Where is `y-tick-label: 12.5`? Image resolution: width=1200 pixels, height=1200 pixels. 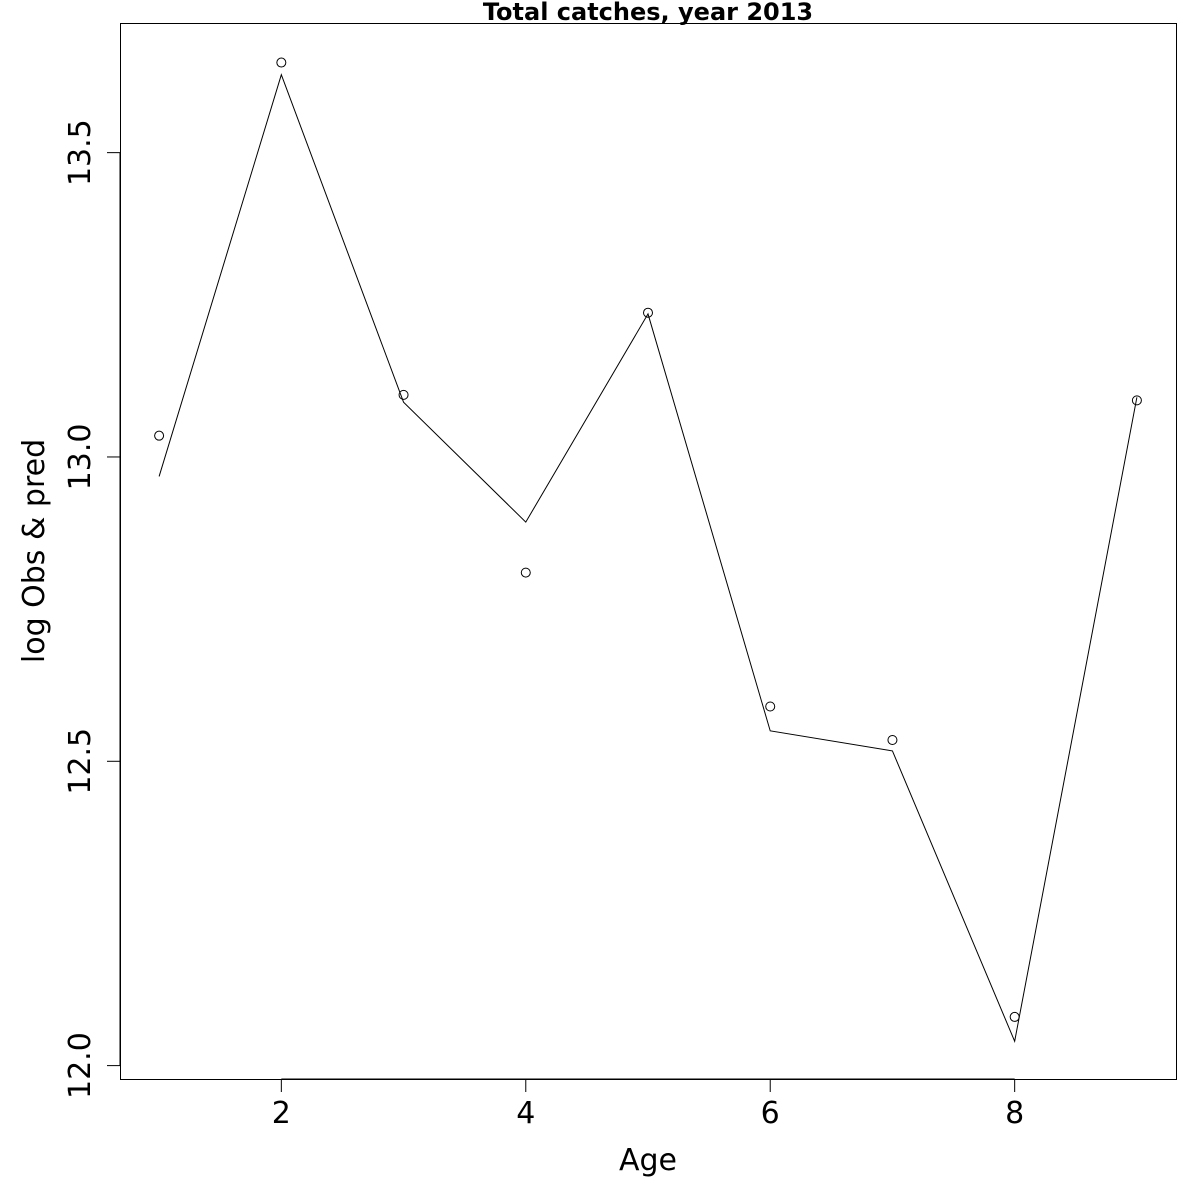 y-tick-label: 12.5 is located at coordinates (80, 761).